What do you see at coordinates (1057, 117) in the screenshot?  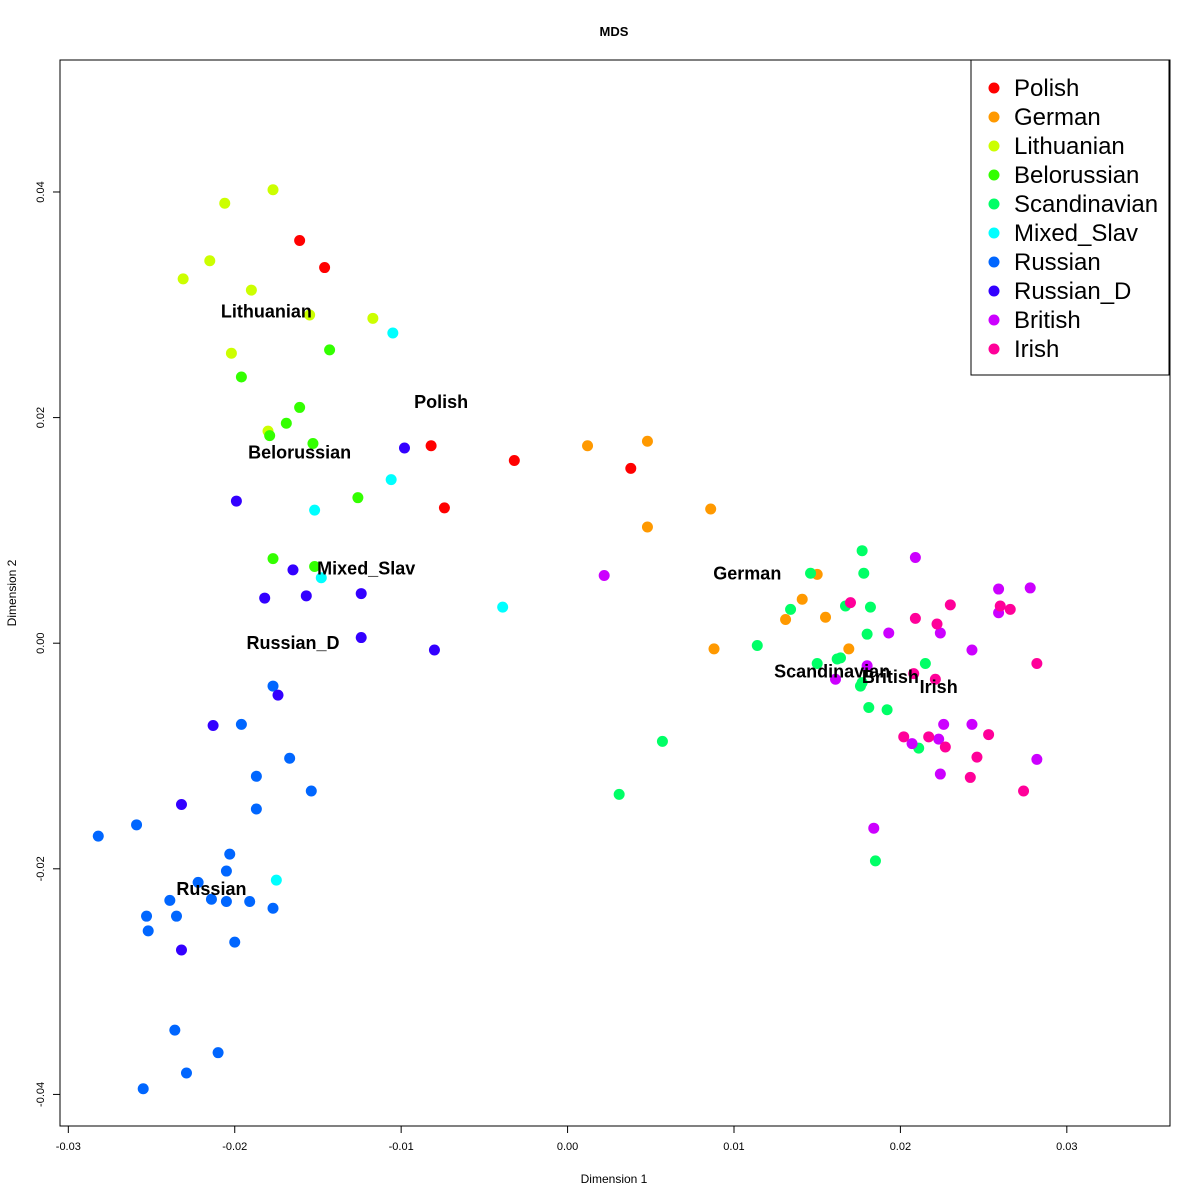 I see `legend-entry-german: German` at bounding box center [1057, 117].